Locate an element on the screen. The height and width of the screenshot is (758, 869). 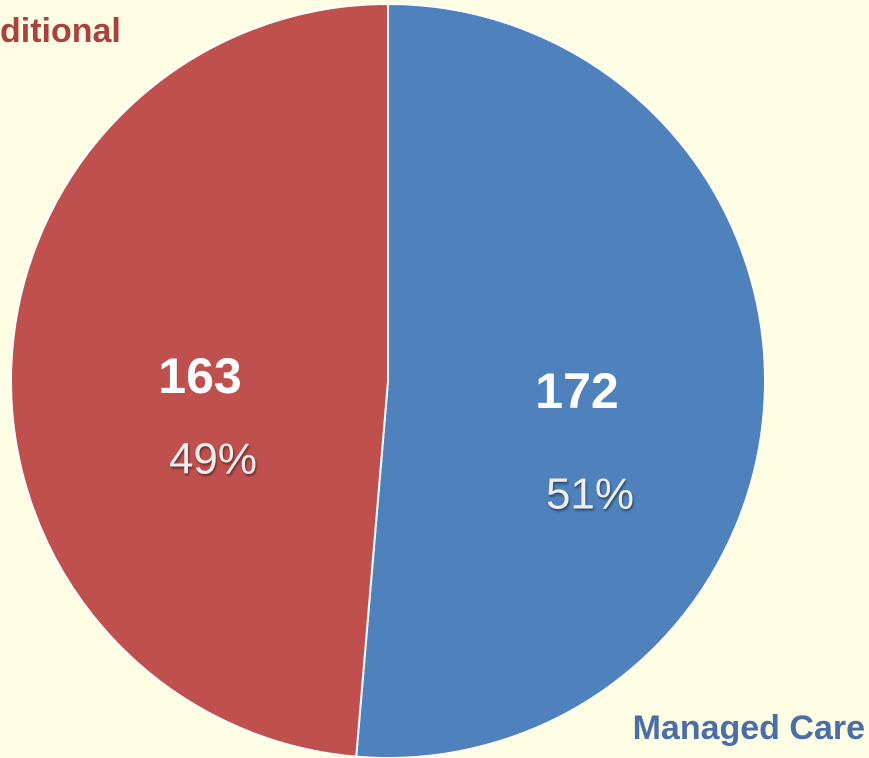
percent-label: 51% is located at coordinates (590, 494).